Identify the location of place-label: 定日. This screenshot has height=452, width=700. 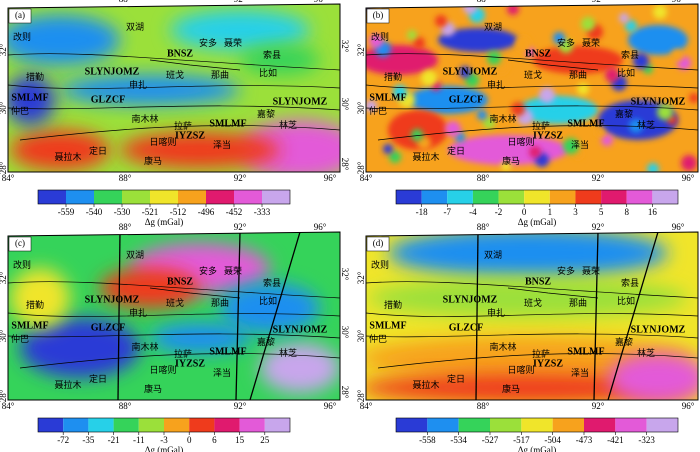
(456, 378).